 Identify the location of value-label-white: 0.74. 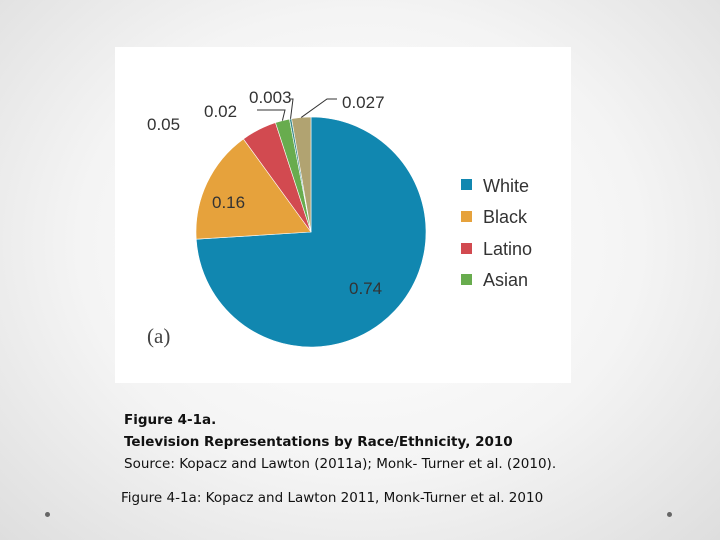
(365, 288).